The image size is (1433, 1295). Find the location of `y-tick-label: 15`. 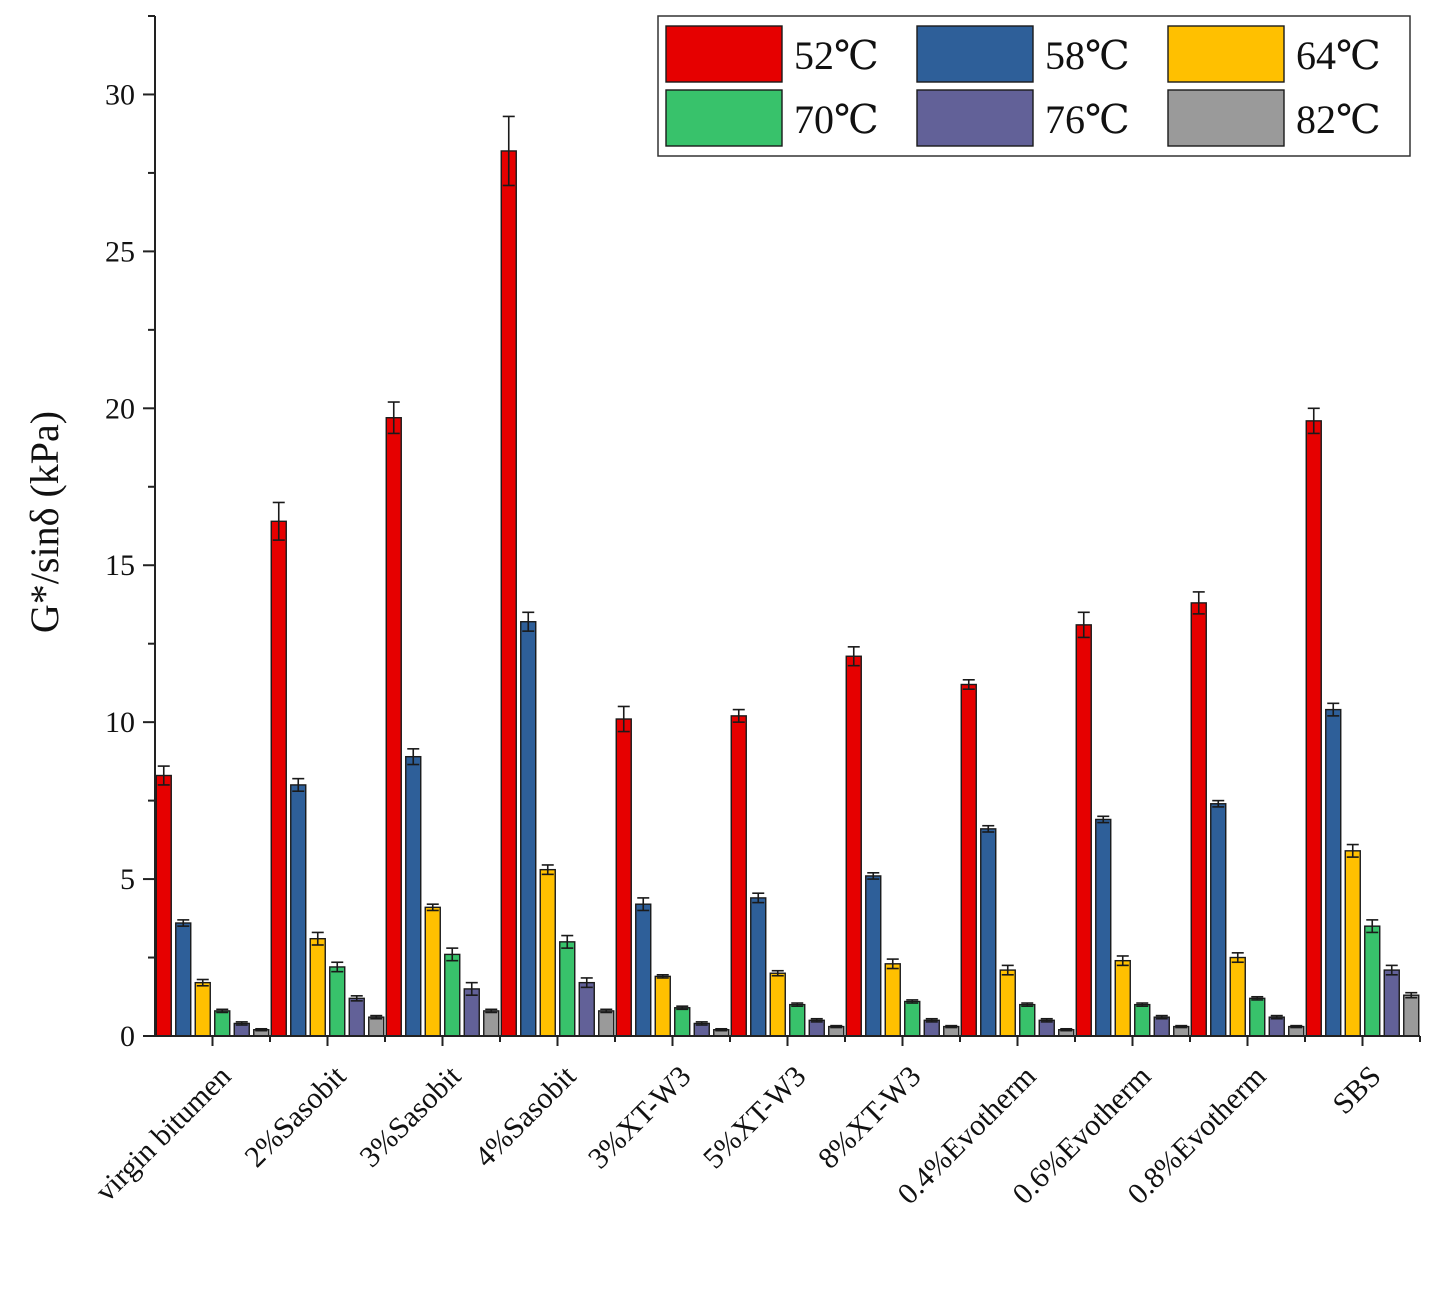

y-tick-label: 15 is located at coordinates (120, 565).